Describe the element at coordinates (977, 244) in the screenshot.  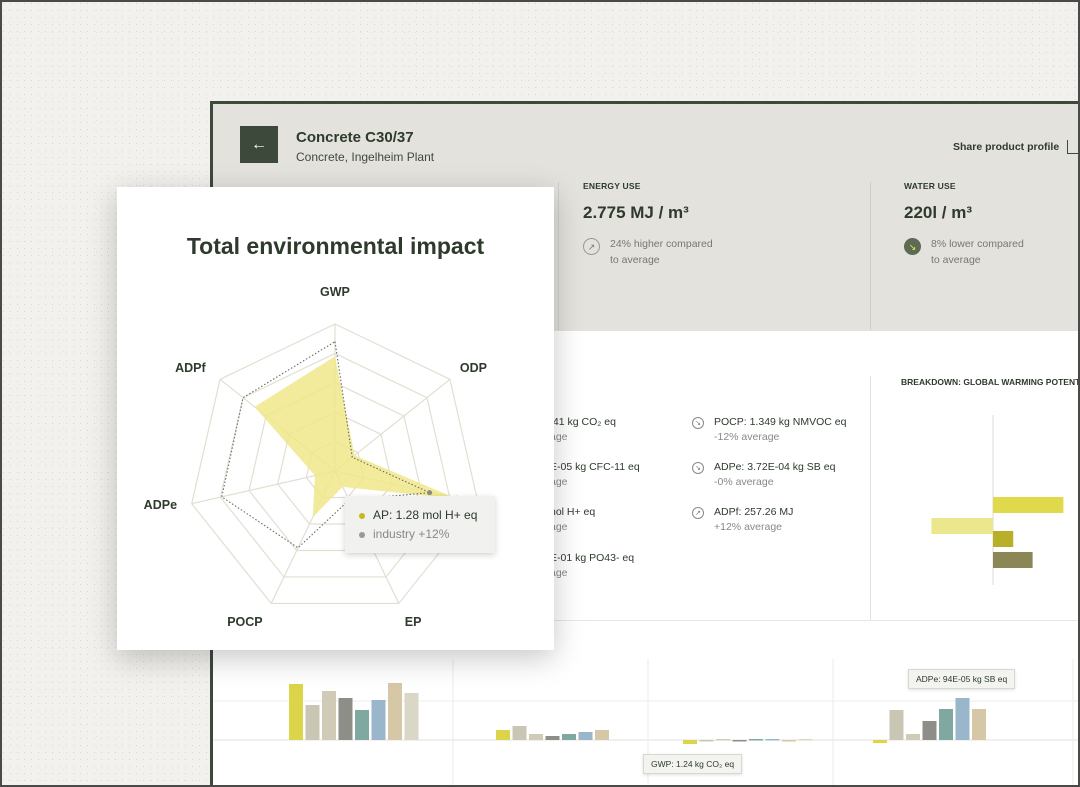
I see `comparison-line-1: 8% lower compared` at that location.